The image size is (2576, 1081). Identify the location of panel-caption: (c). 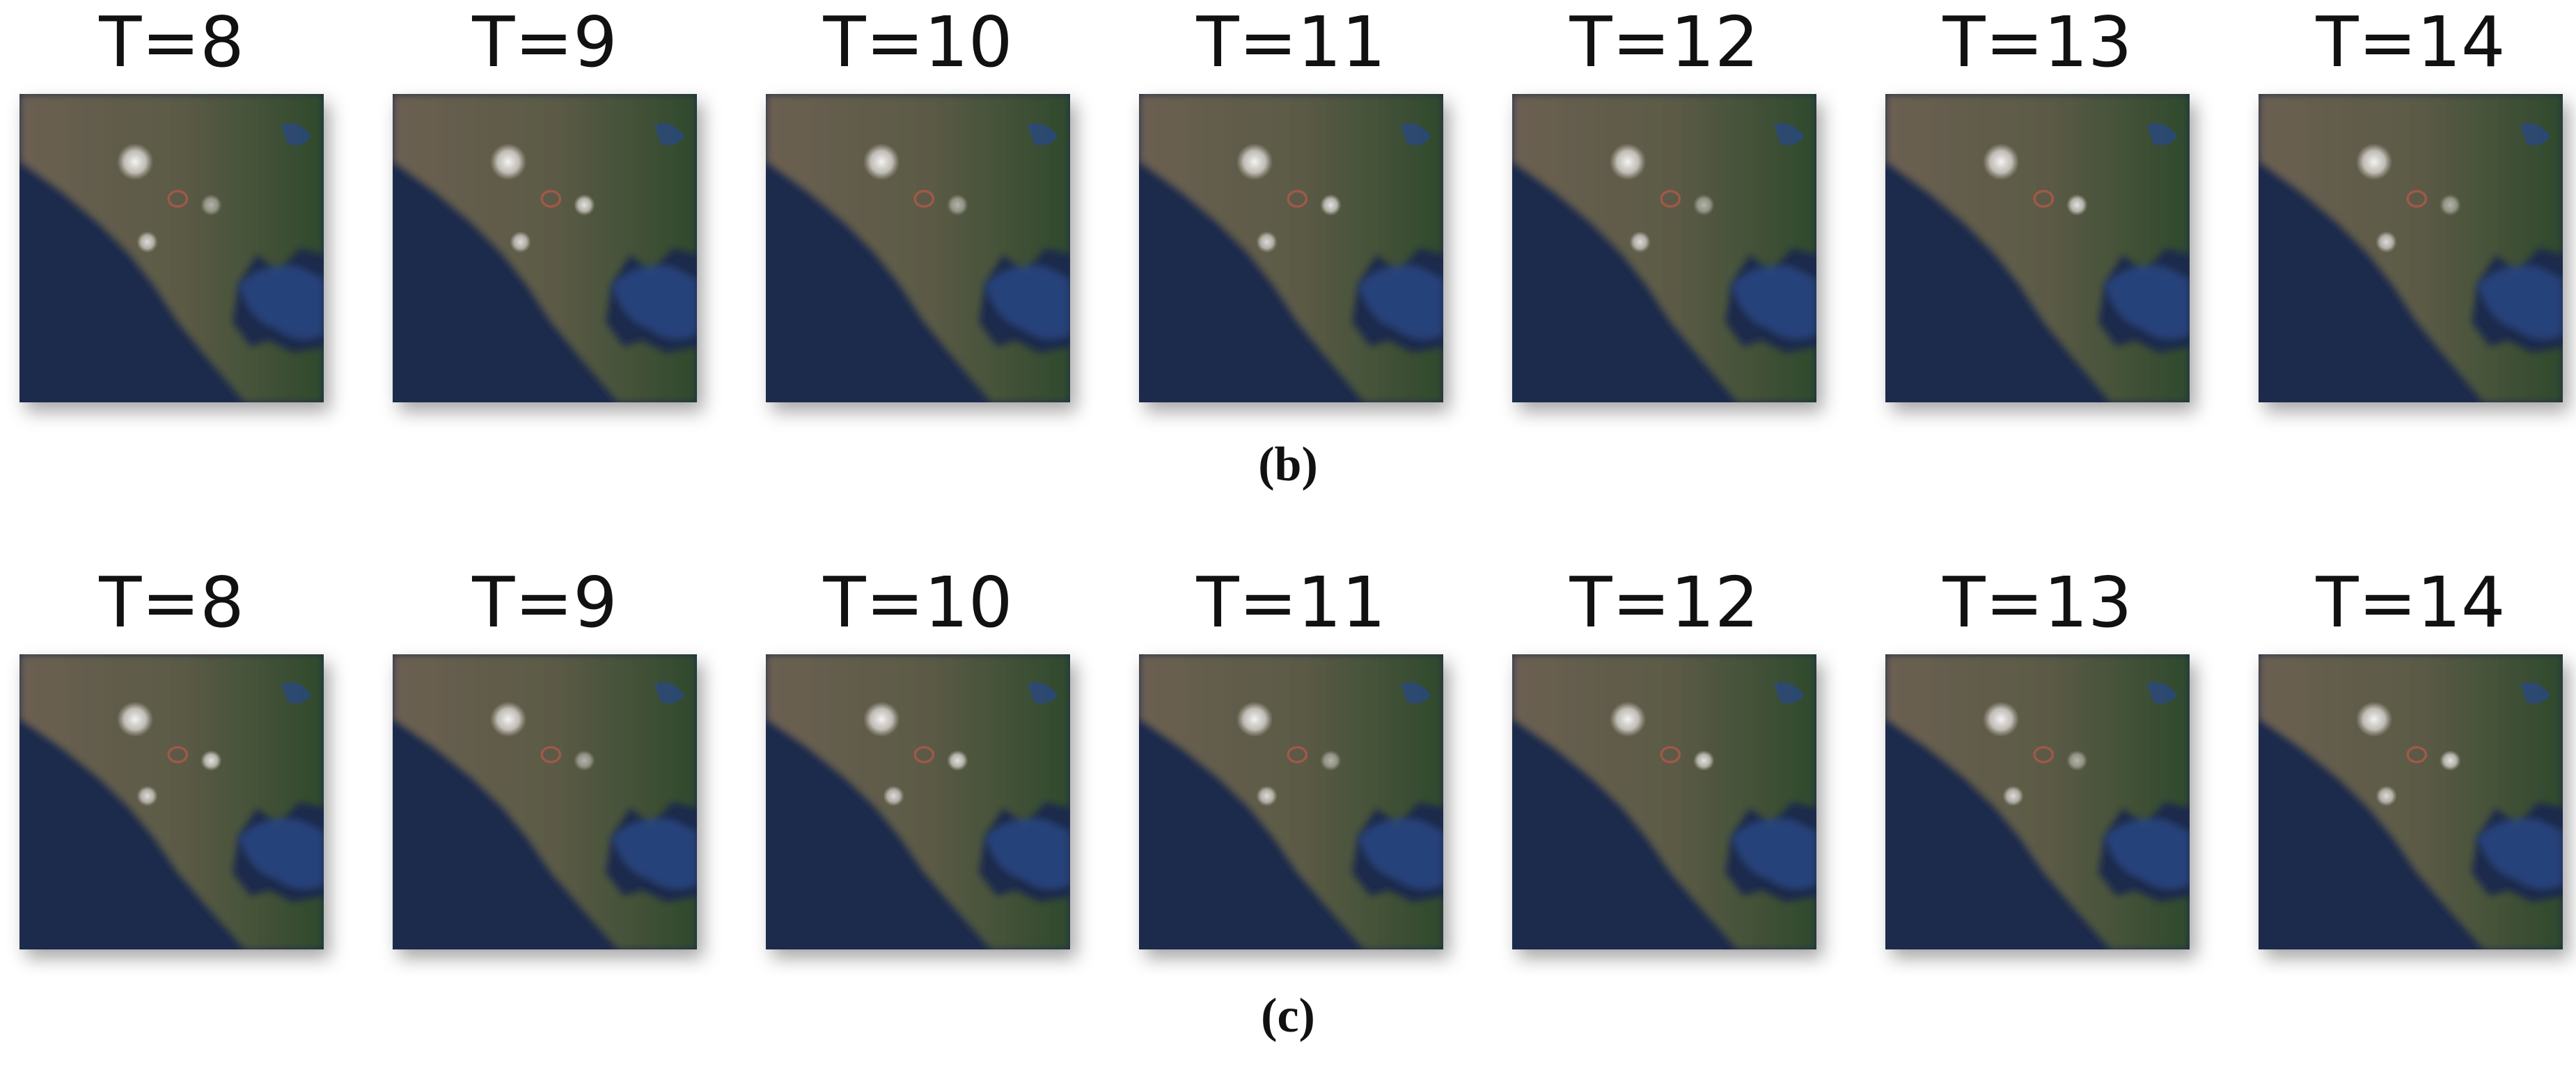
(1288, 1016).